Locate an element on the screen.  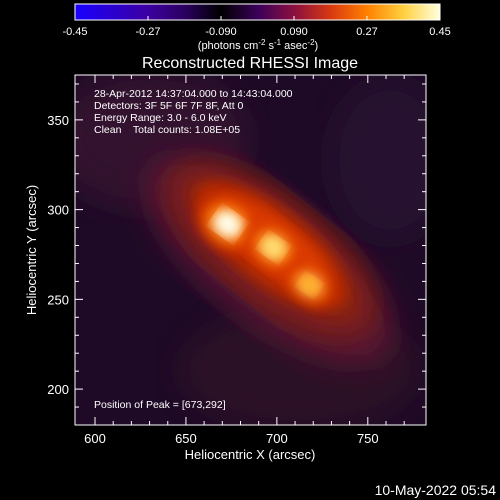
x-tick-label: 750 is located at coordinates (368, 438).